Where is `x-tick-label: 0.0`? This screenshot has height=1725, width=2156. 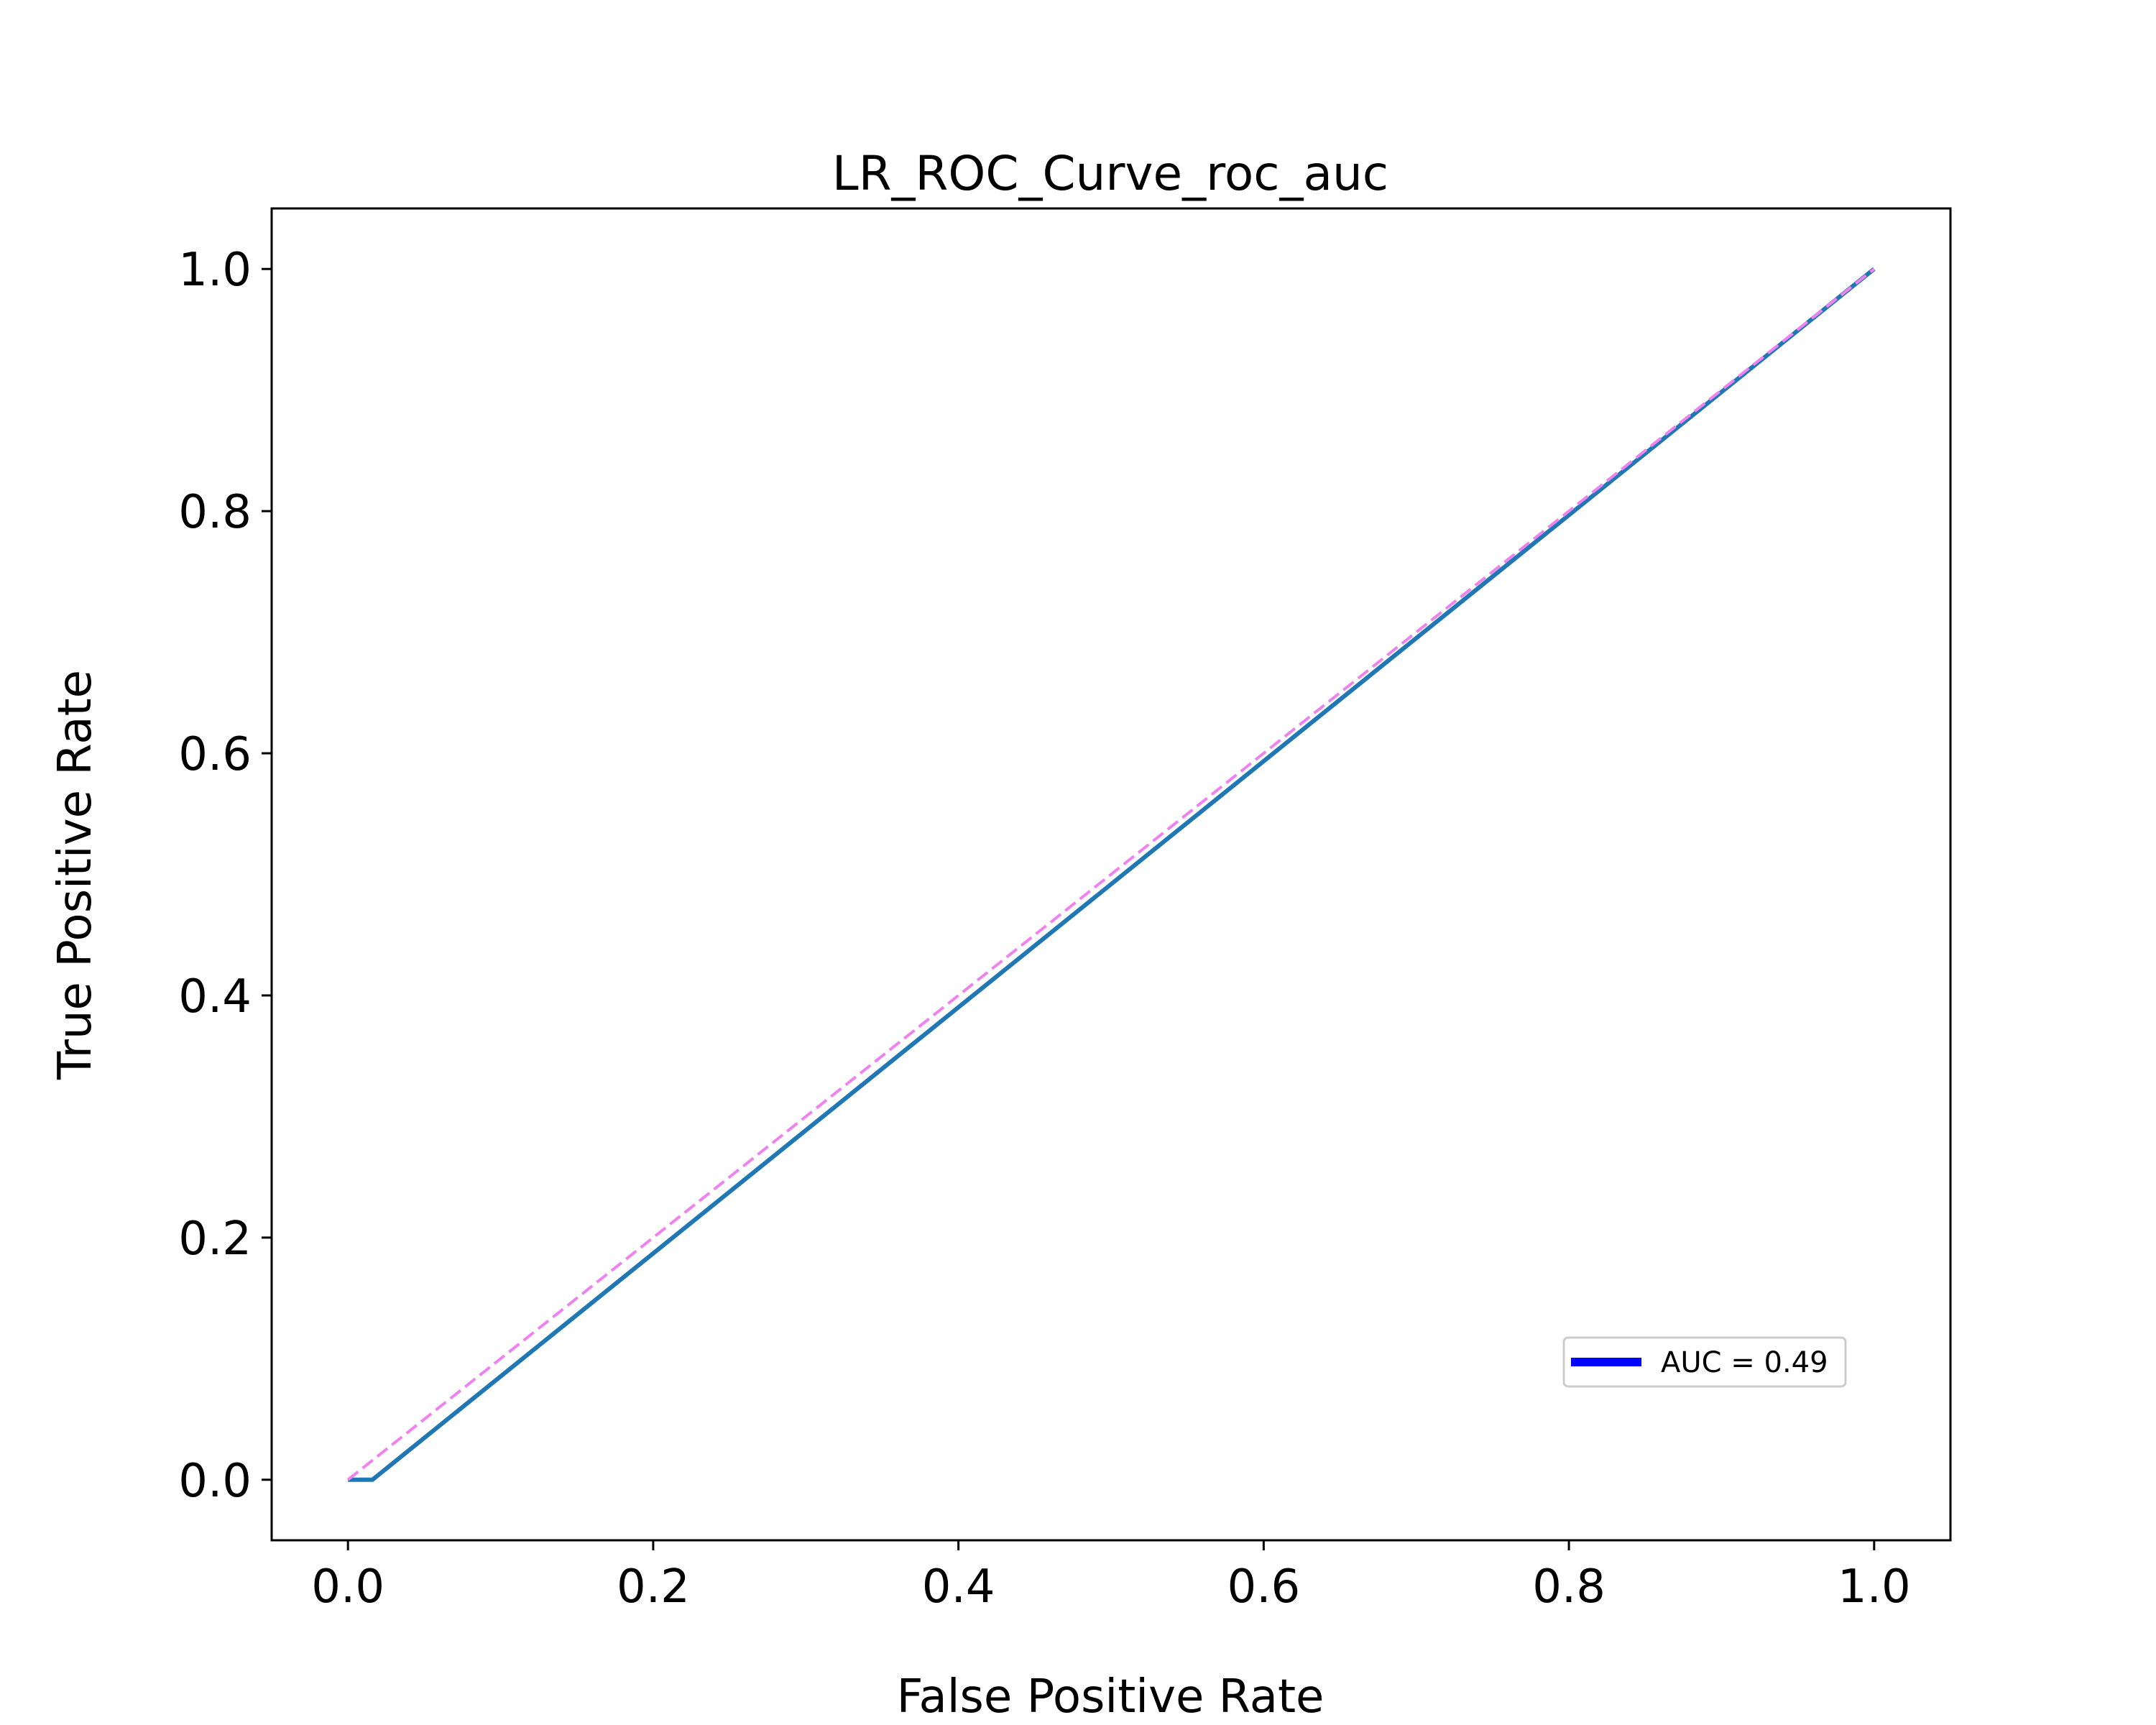
x-tick-label: 0.0 is located at coordinates (347, 1587).